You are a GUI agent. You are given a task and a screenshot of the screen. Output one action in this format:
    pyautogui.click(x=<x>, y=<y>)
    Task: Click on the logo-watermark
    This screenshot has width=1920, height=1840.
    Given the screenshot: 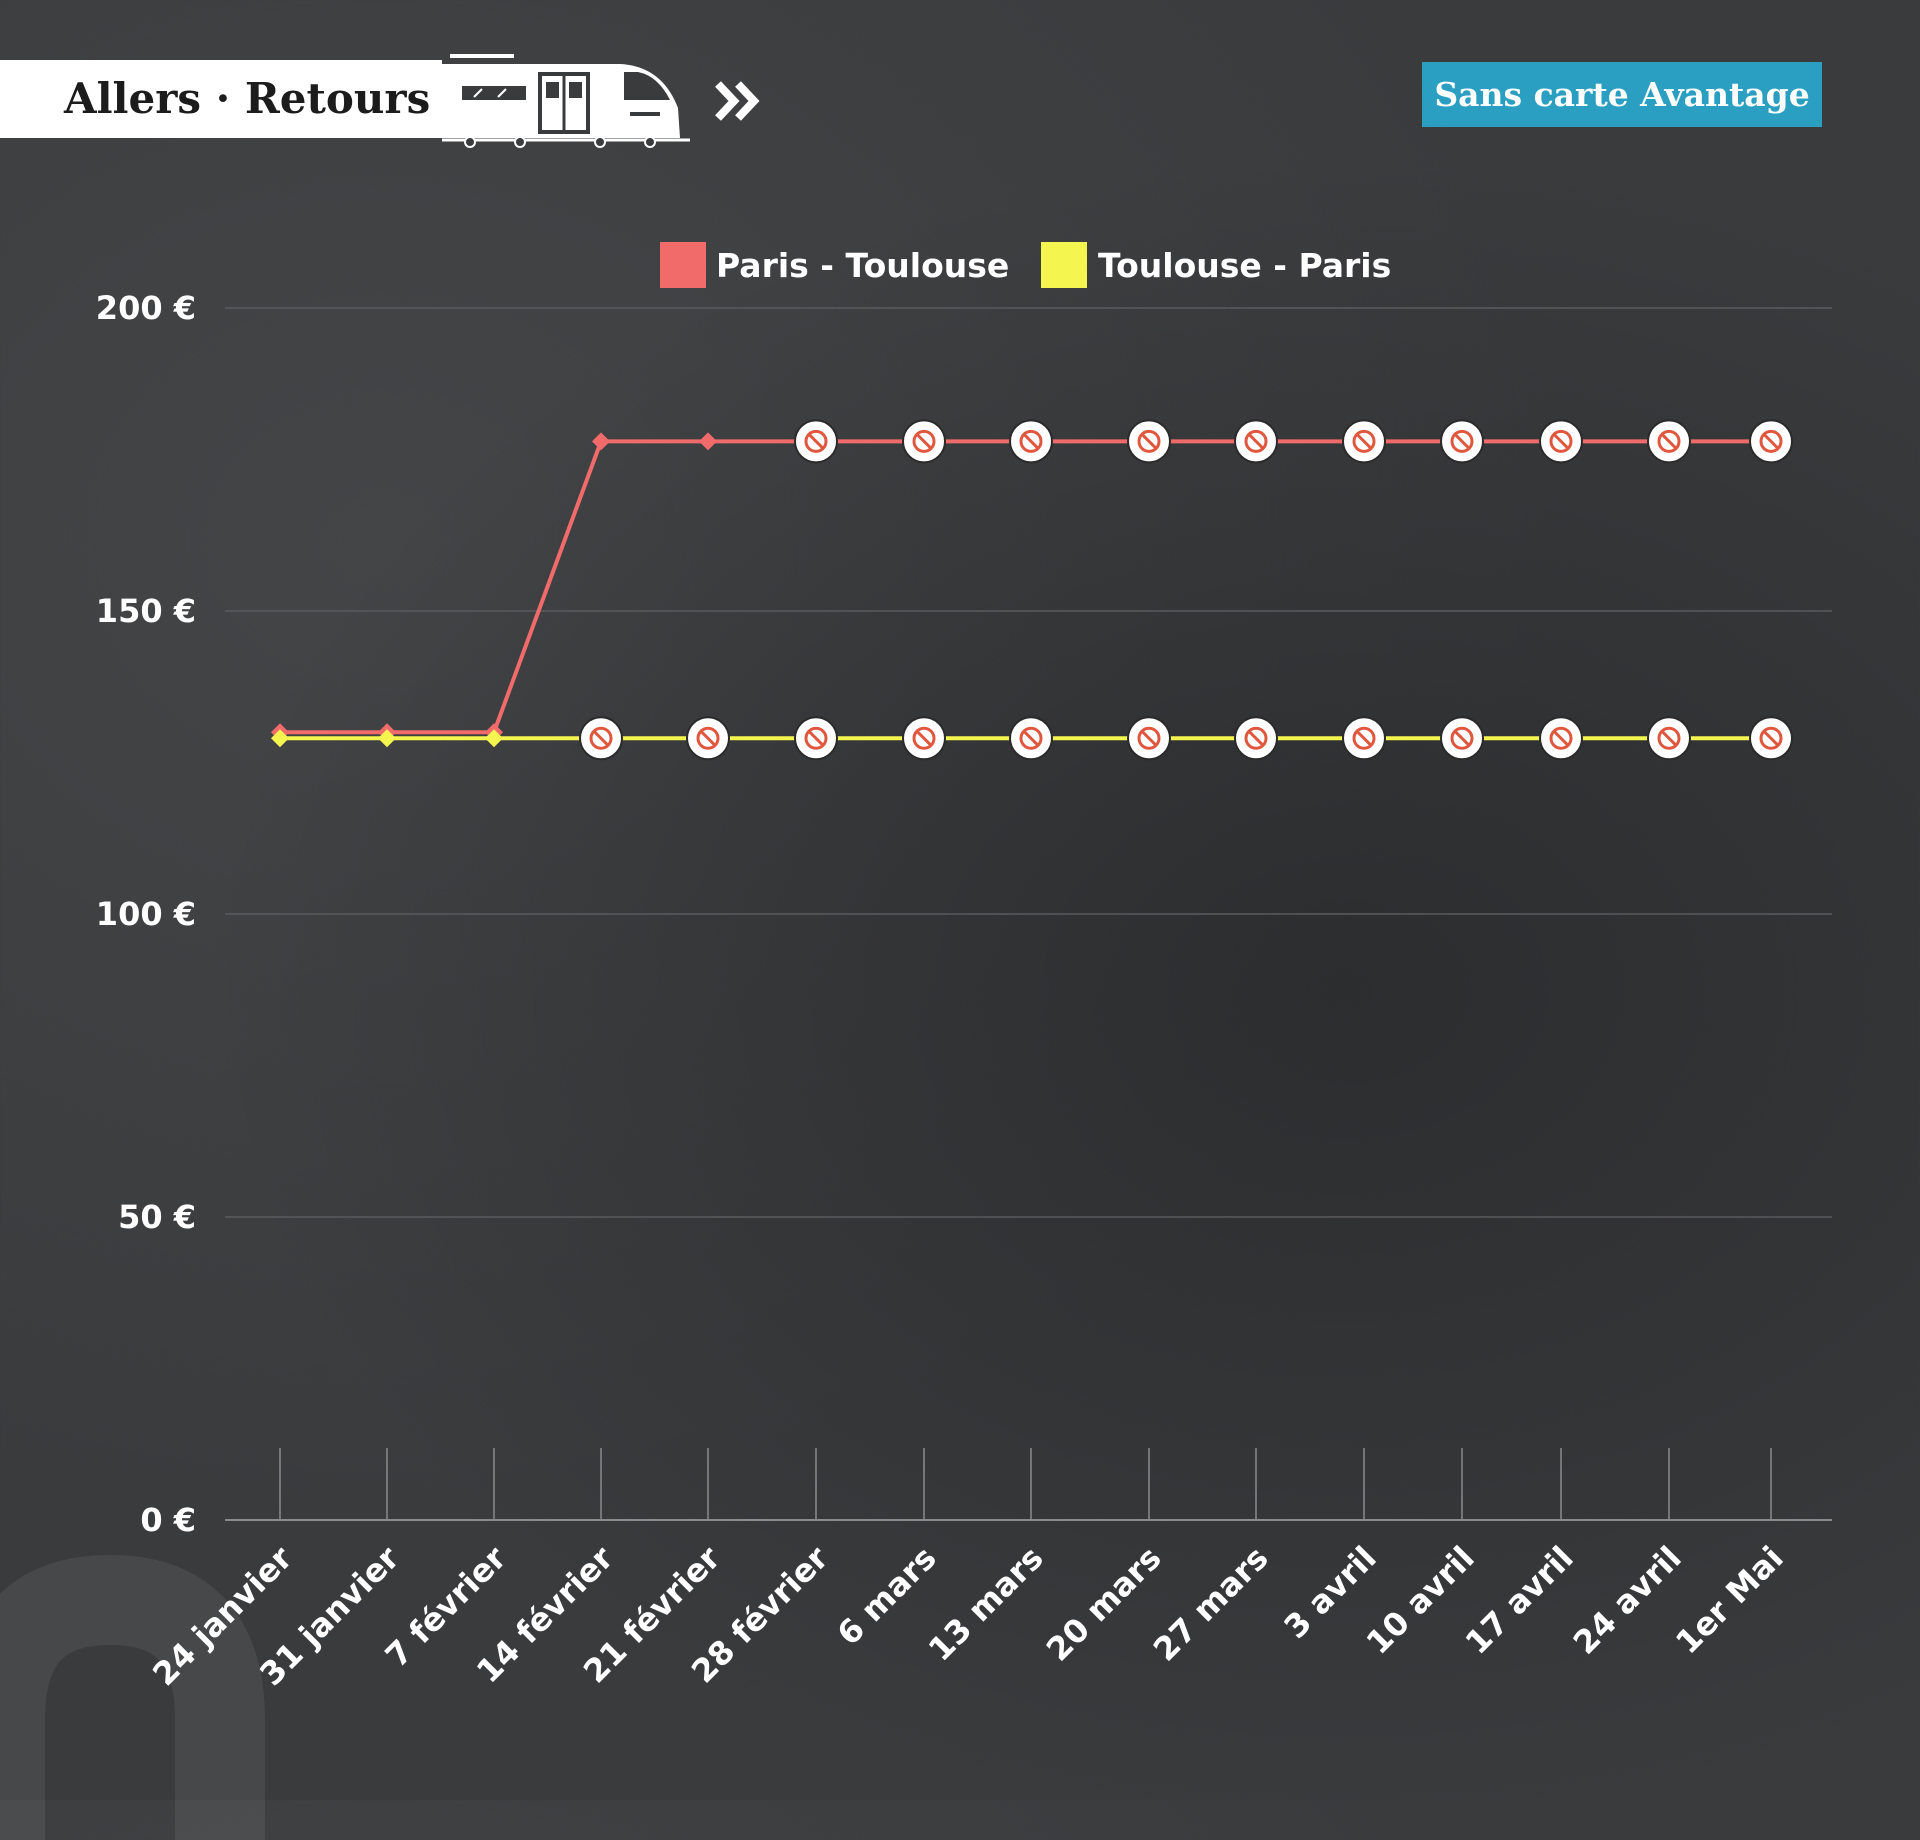 What is the action you would take?
    pyautogui.click(x=132, y=1697)
    